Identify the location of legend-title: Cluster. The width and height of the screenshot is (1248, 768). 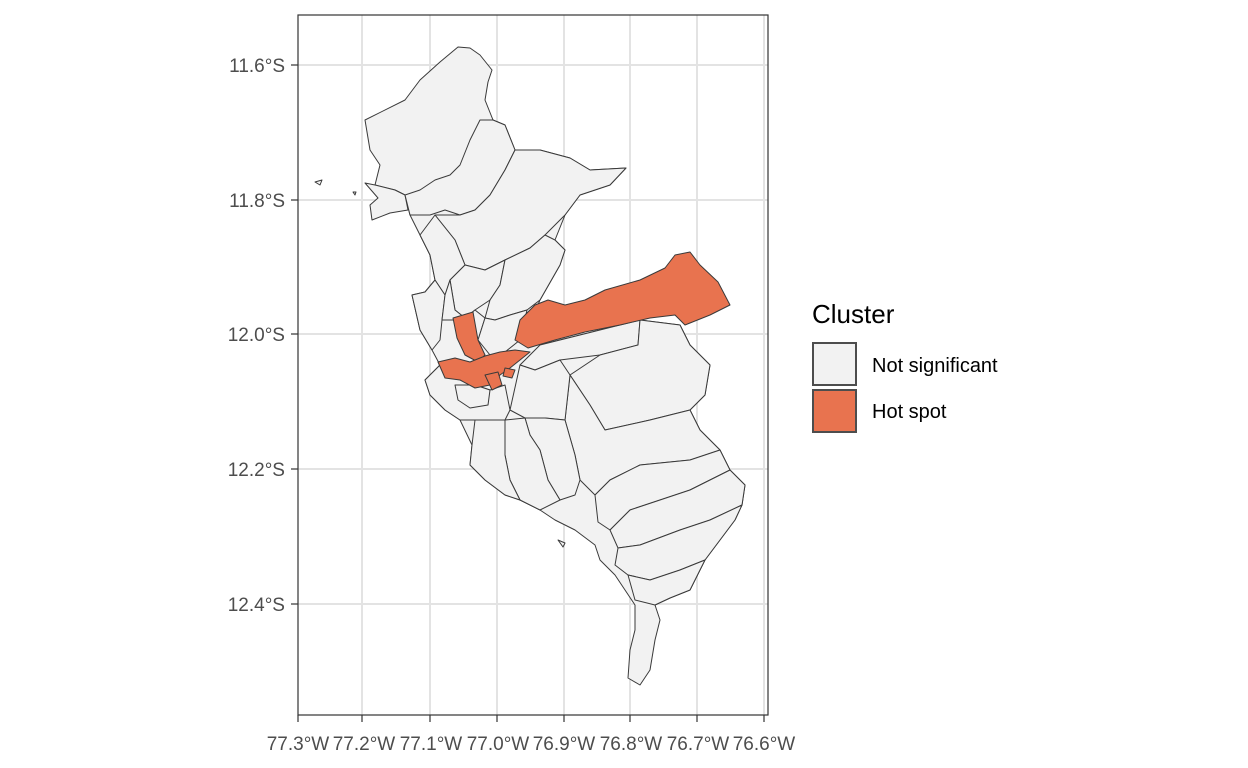
(853, 314).